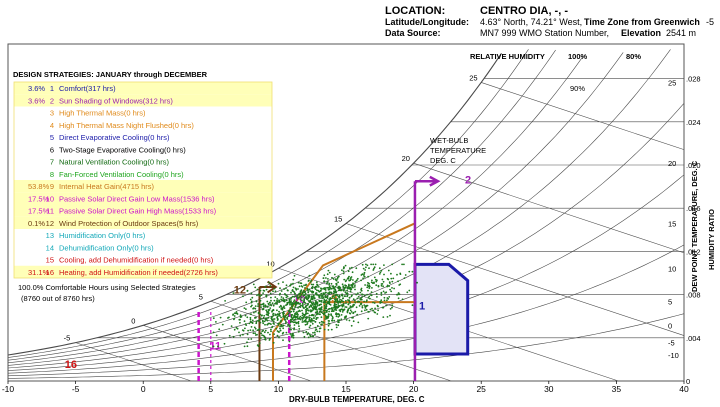 The image size is (720, 407). Describe the element at coordinates (693, 208) in the screenshot. I see `humidity-ratio-tick: .016` at that location.